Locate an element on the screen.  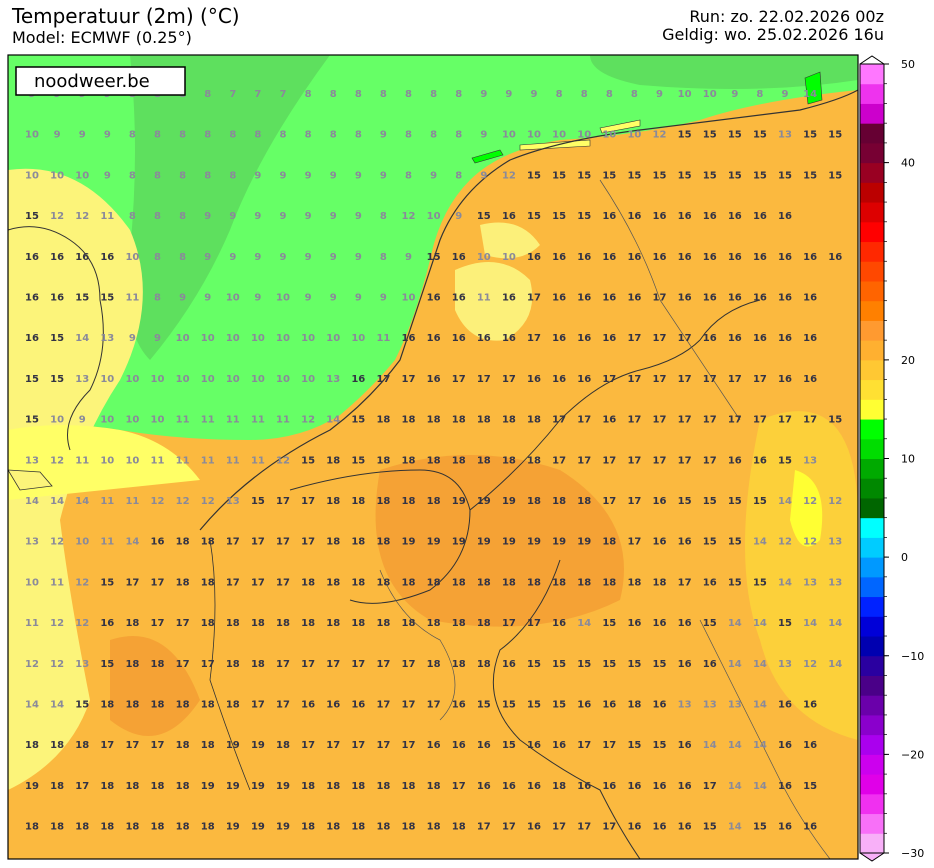
watermark-box is located at coordinates (100, 81).